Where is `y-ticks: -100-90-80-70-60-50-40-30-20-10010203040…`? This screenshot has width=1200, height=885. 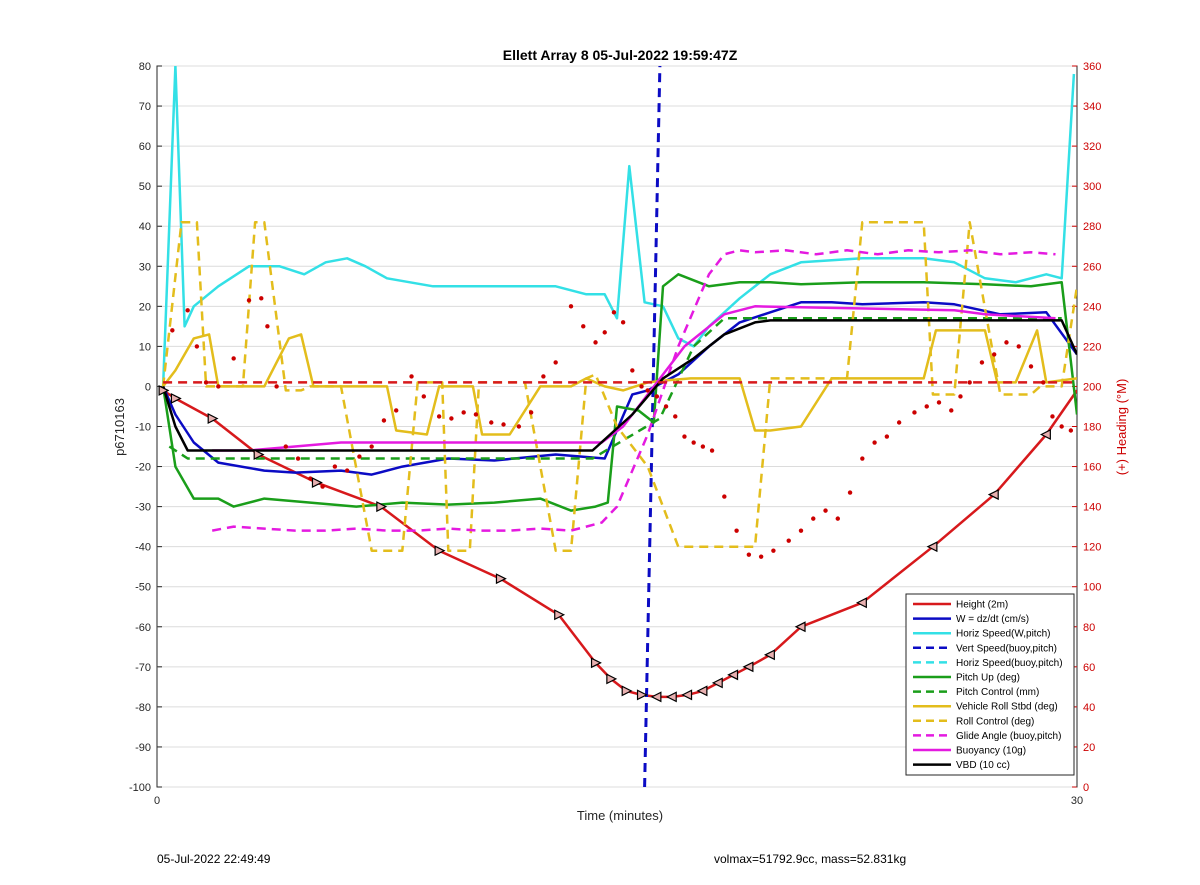 y-ticks: -100-90-80-70-60-50-40-30-20-10010203040… is located at coordinates (145, 427).